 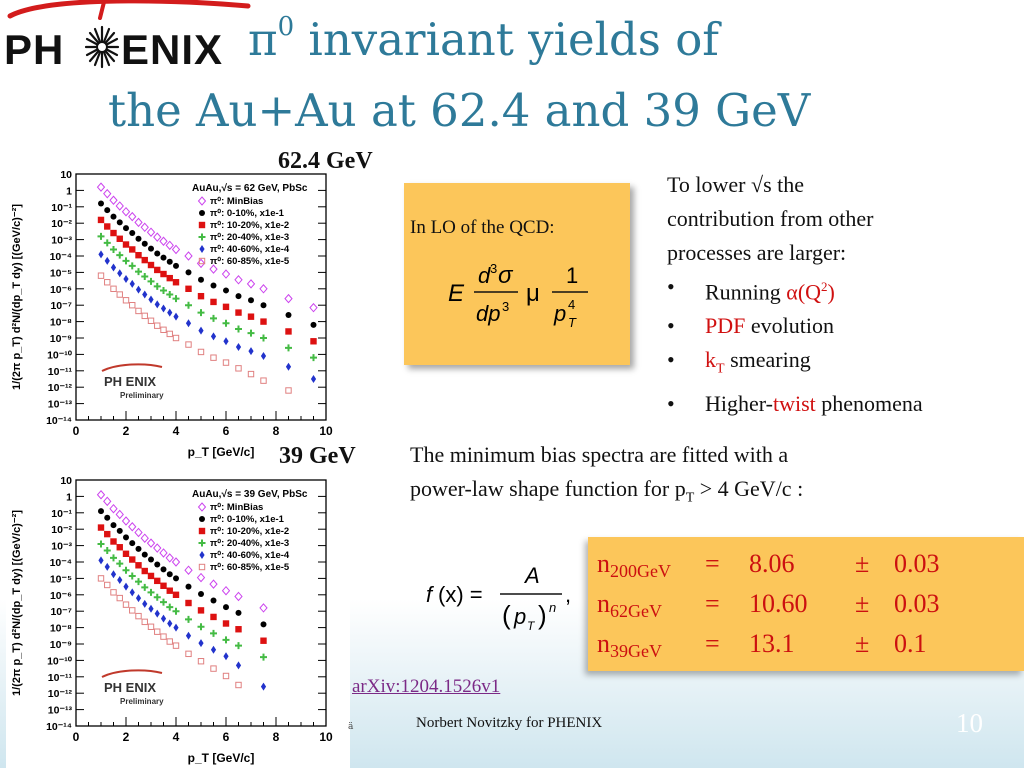 I want to click on formula-open-paren: (, so click(x=506, y=615).